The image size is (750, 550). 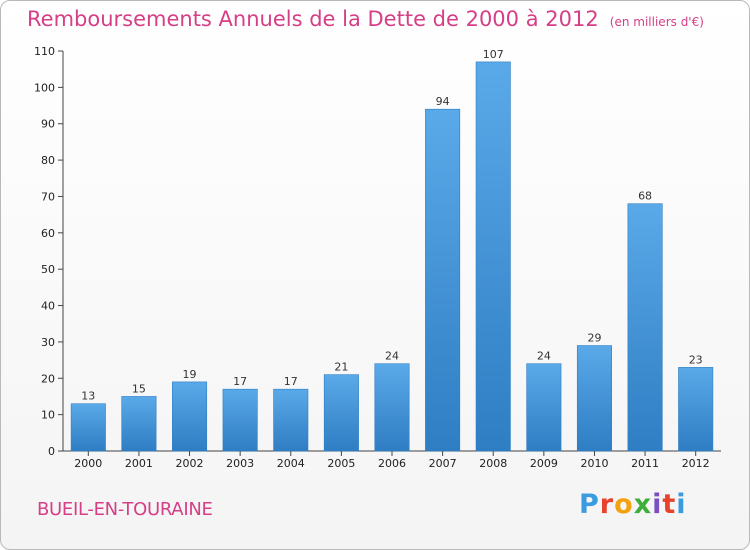 What do you see at coordinates (48, 306) in the screenshot?
I see `y-tick-label: 40` at bounding box center [48, 306].